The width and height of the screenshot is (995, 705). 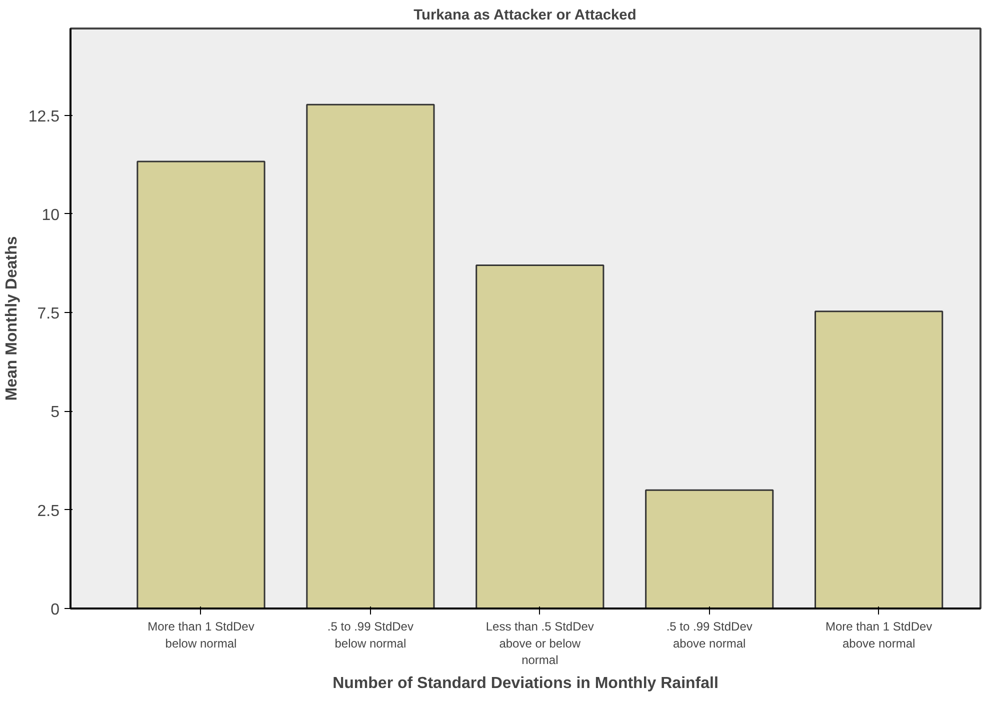 What do you see at coordinates (525, 16) in the screenshot?
I see `chart-title: Turkana as Attacker or Attacked` at bounding box center [525, 16].